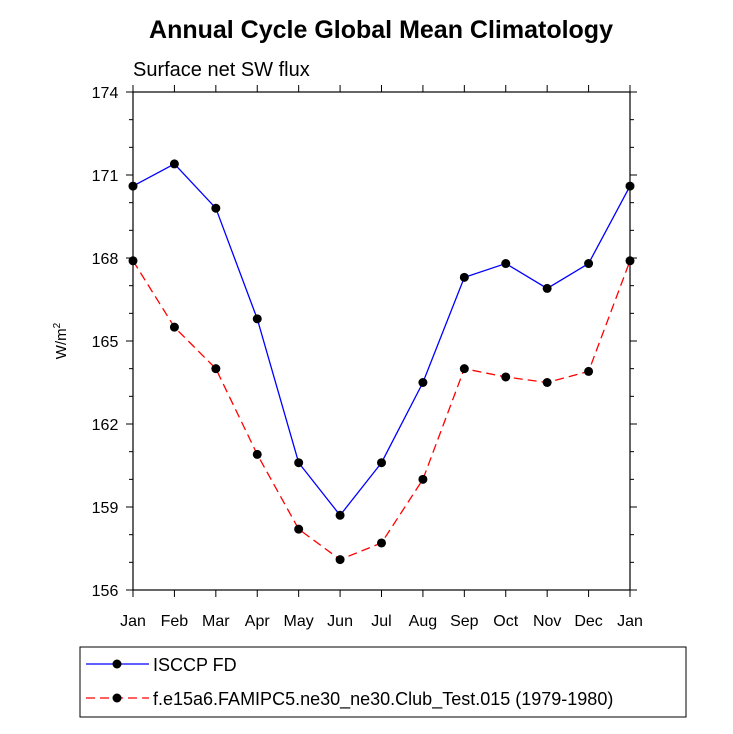 This screenshot has width=733, height=734. I want to click on legend-label-1: ISCCP FD, so click(195, 665).